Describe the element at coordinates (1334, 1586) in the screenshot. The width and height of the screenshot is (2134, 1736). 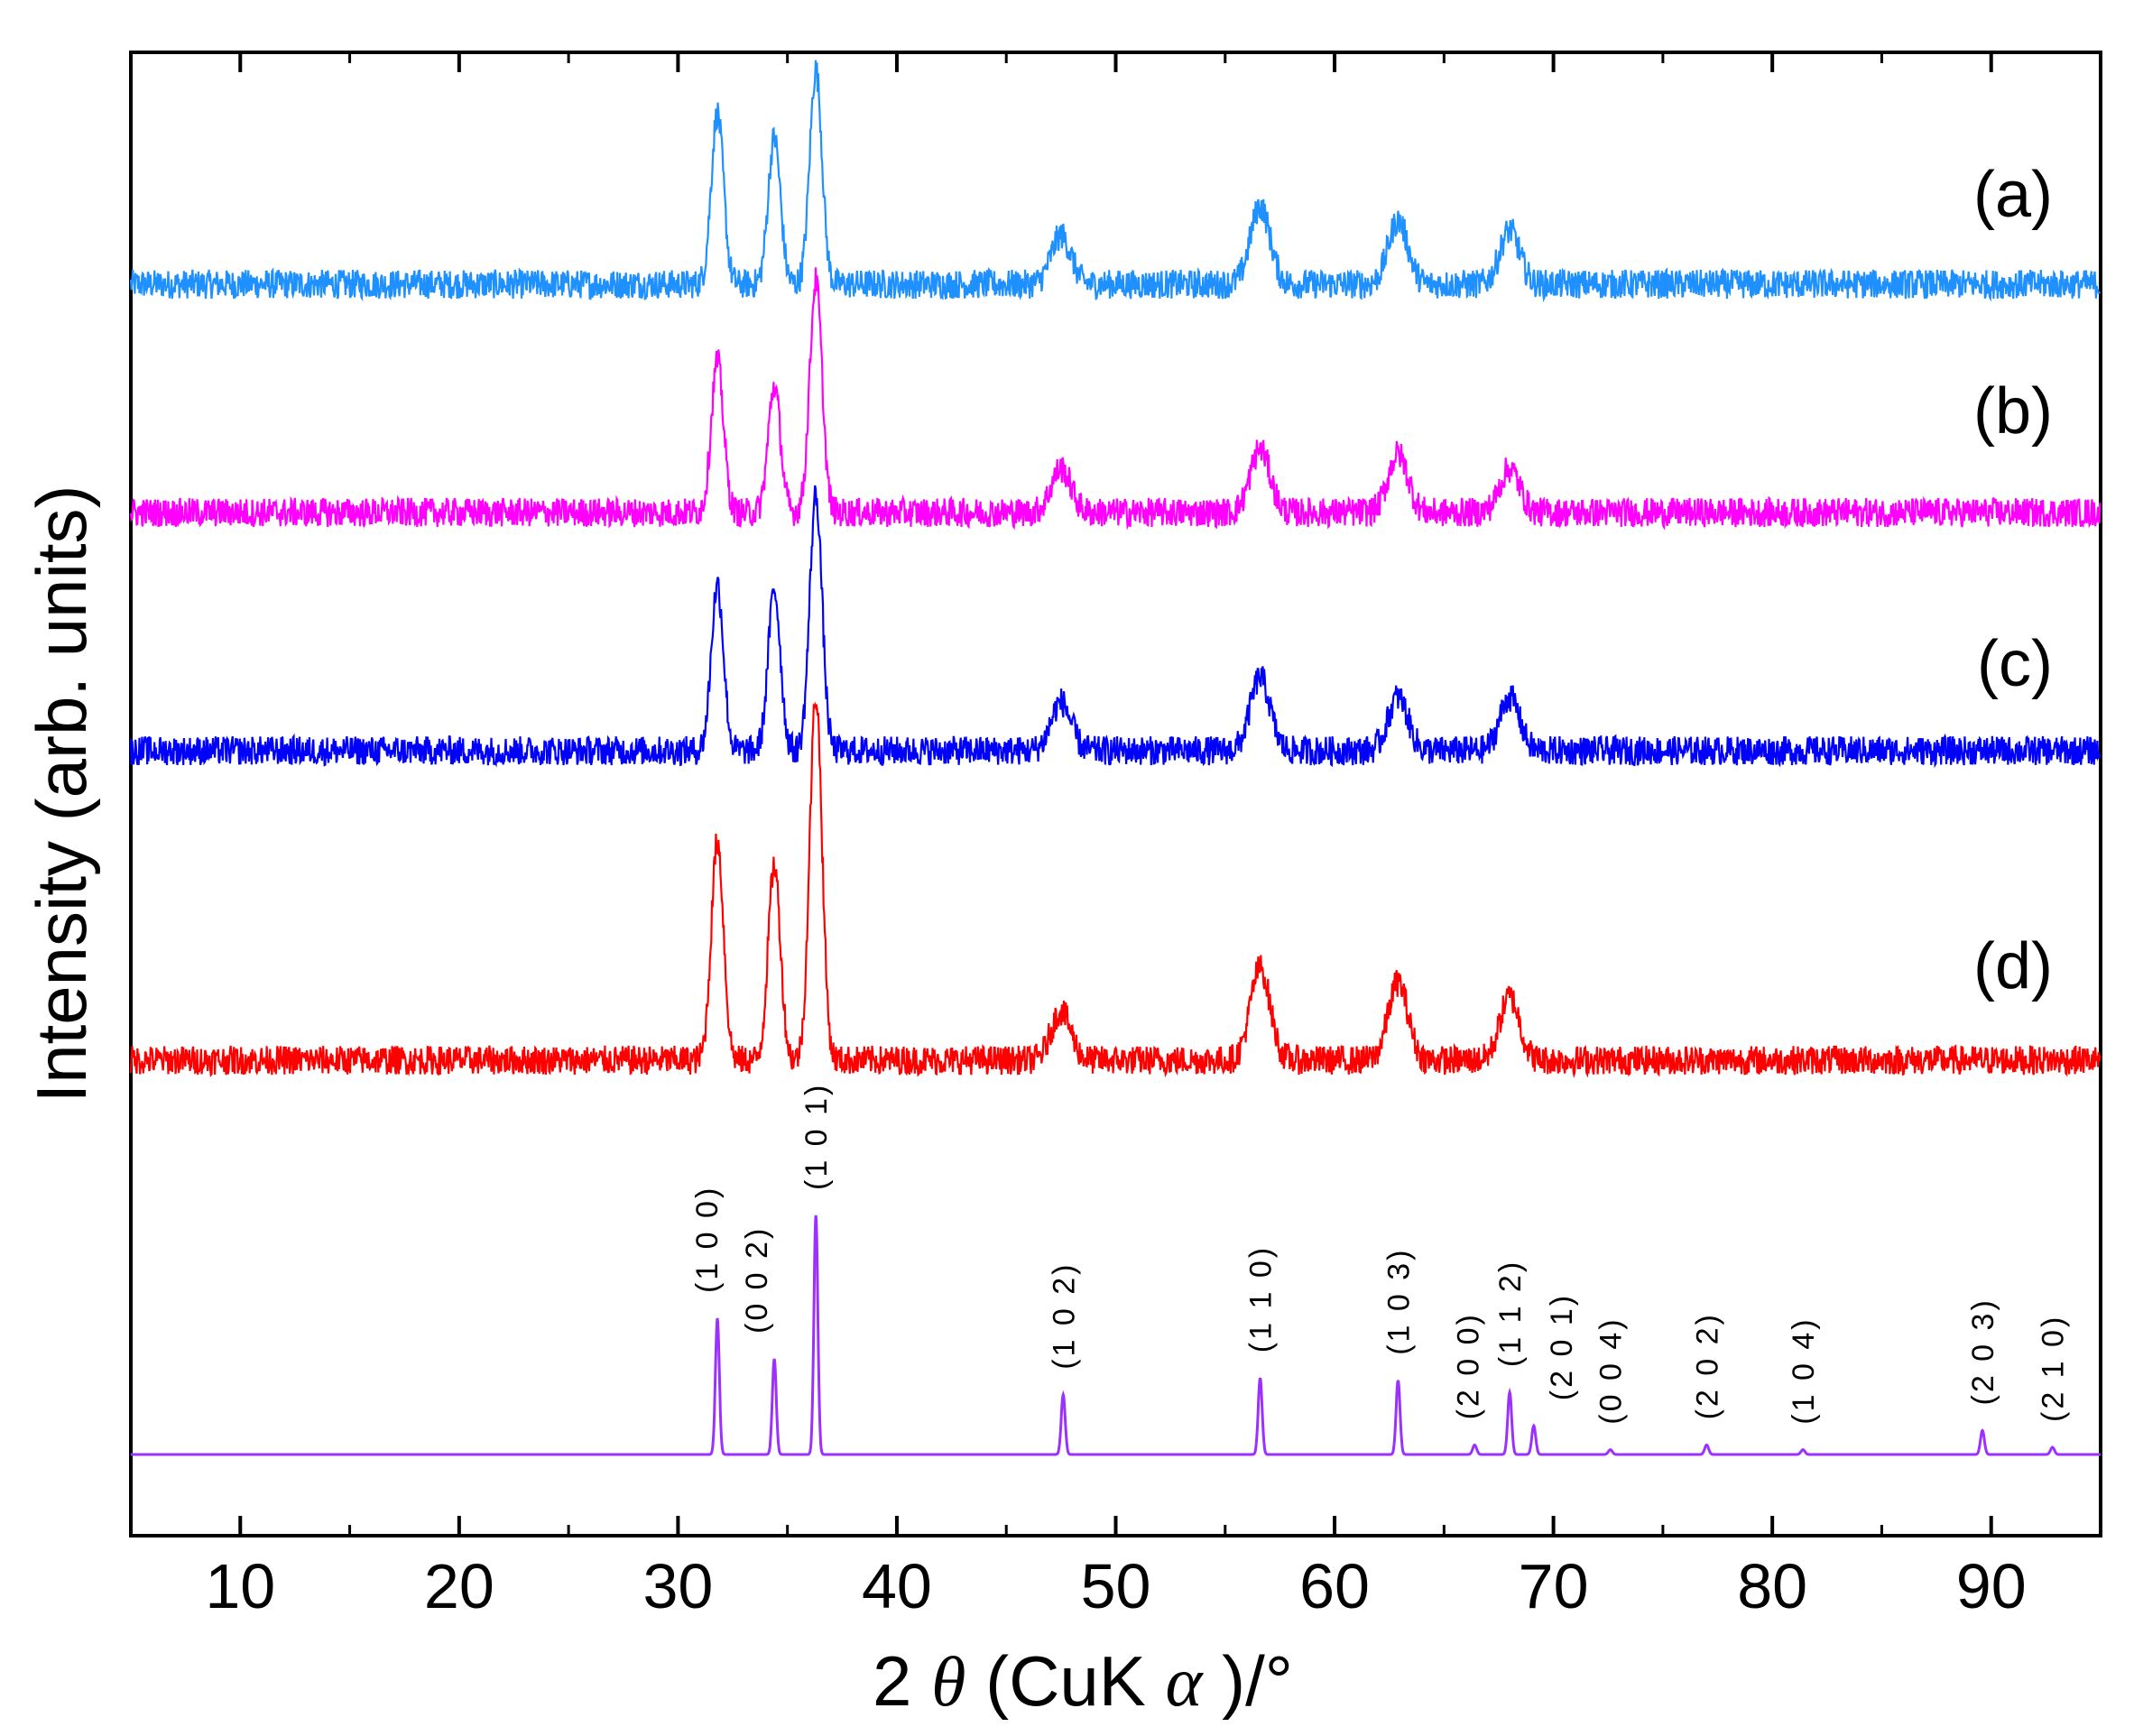
I see `x-tick-label: 60` at that location.